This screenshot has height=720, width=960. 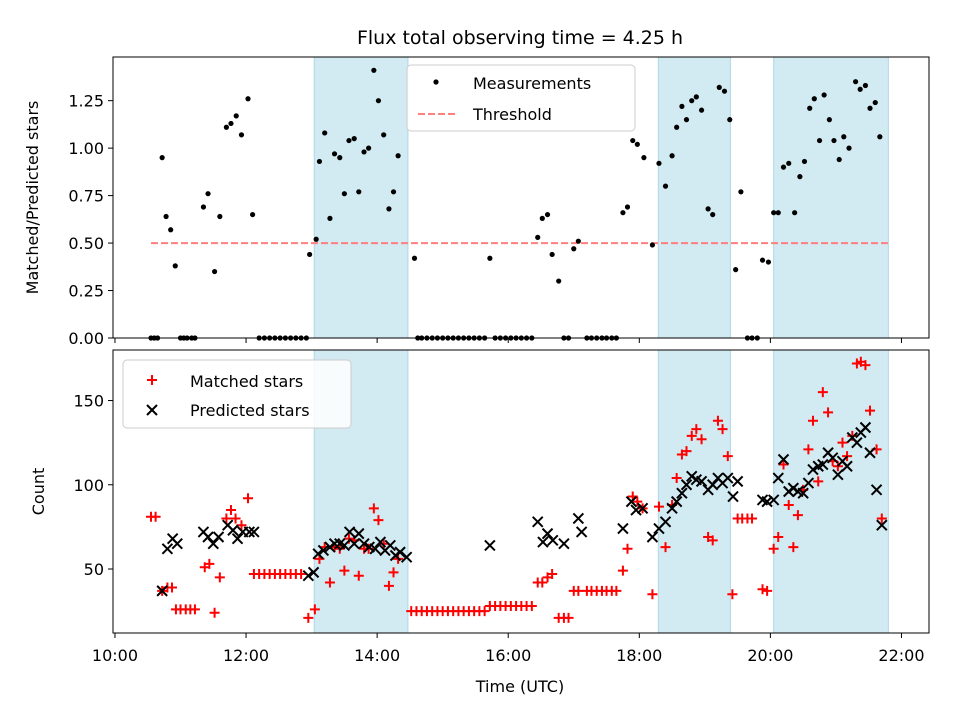 I want to click on y-tick-label: 0.75, so click(x=86, y=196).